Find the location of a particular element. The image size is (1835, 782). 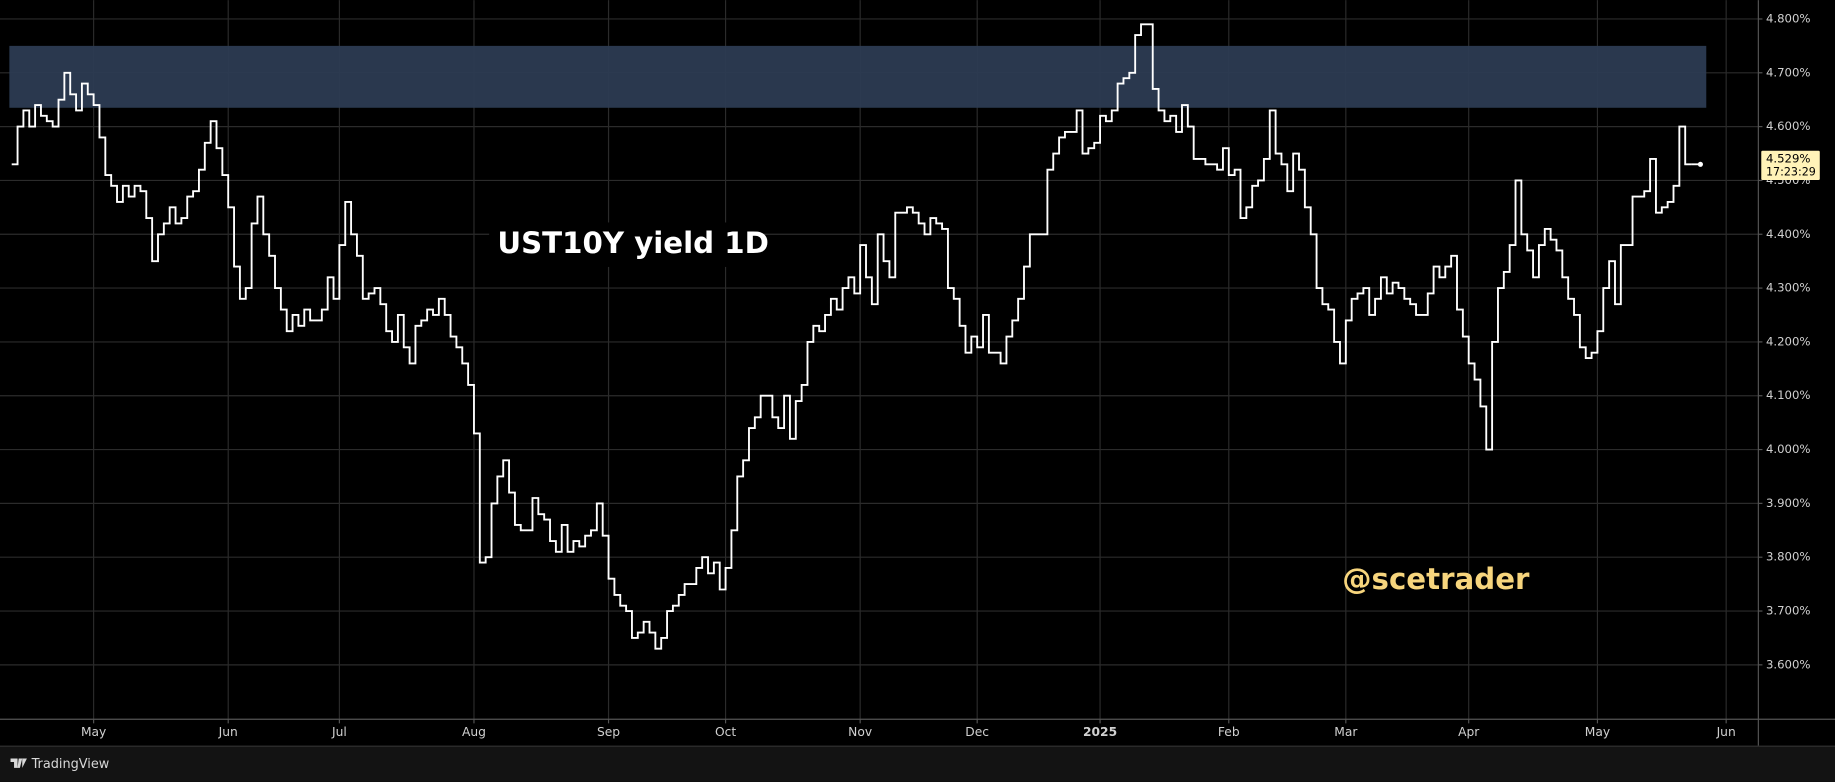

x-tick-label: Oct is located at coordinates (725, 732).